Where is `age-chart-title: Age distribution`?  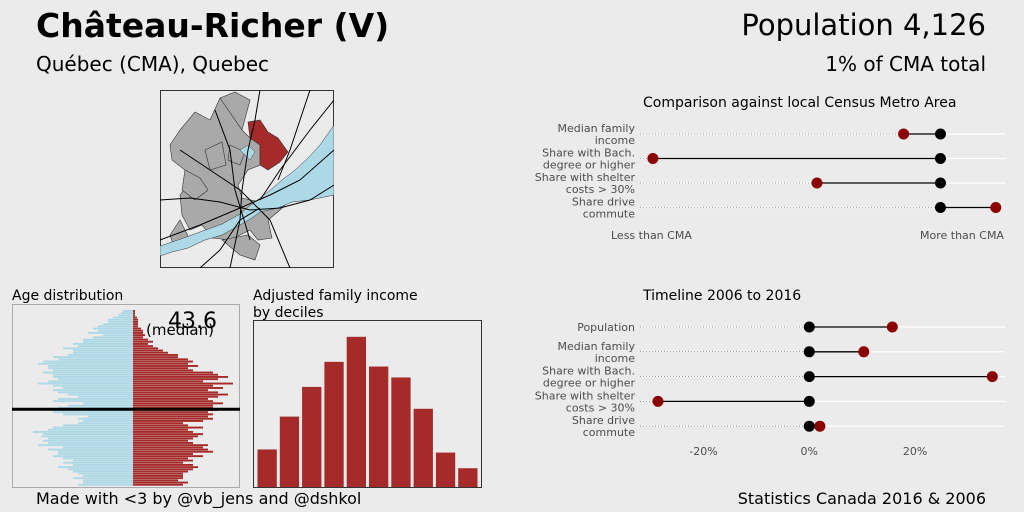
age-chart-title: Age distribution is located at coordinates (68, 296).